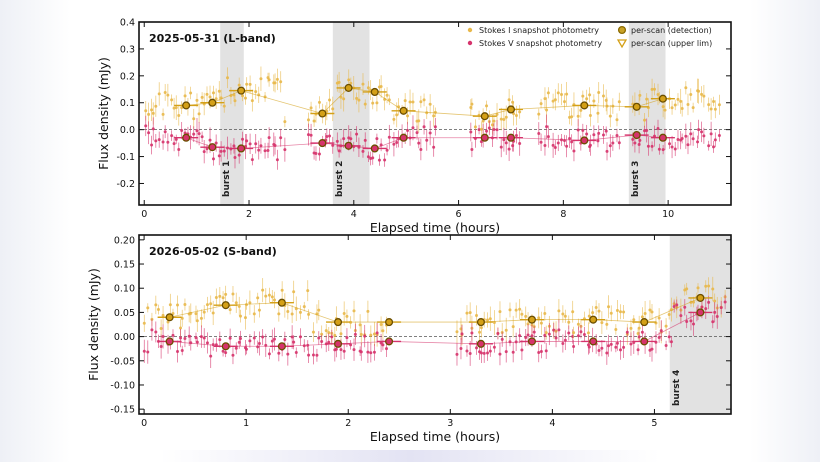 The width and height of the screenshot is (820, 466). What do you see at coordinates (539, 30) in the screenshot?
I see `legend-label: Stokes I snapshot photometry` at bounding box center [539, 30].